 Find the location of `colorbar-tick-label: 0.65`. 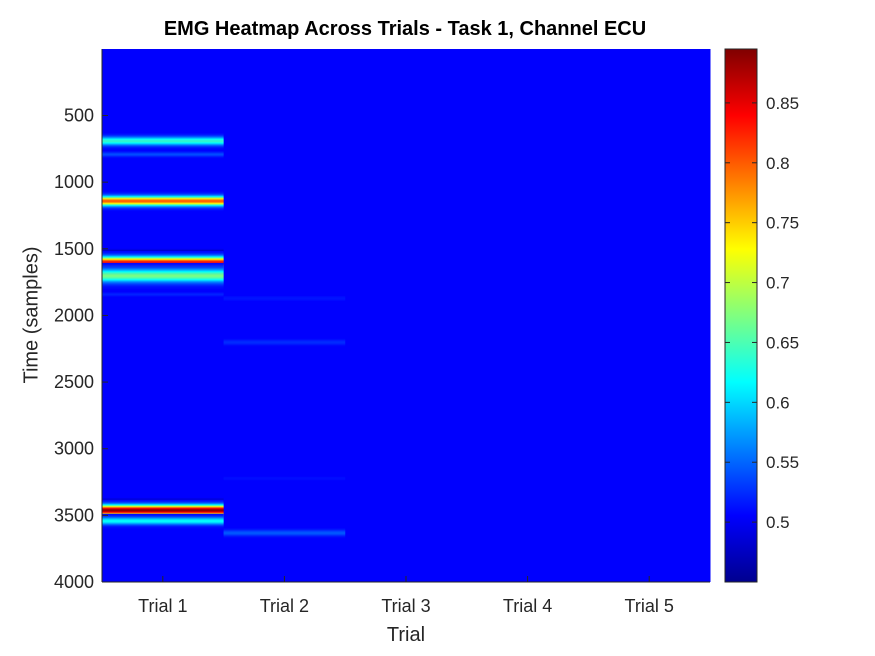

colorbar-tick-label: 0.65 is located at coordinates (782, 342).